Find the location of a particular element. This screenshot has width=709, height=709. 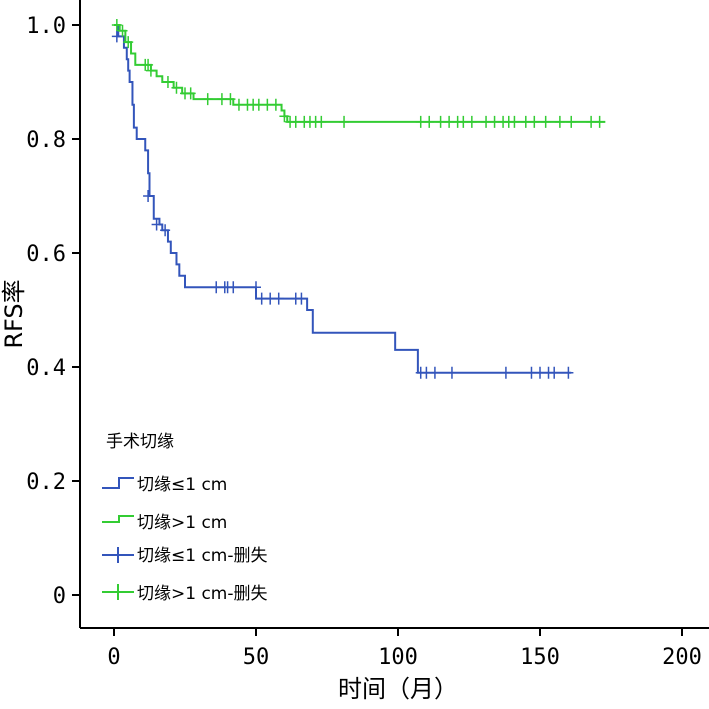

legend-label-3: 切缘≤1 cm-删失 is located at coordinates (202, 556).